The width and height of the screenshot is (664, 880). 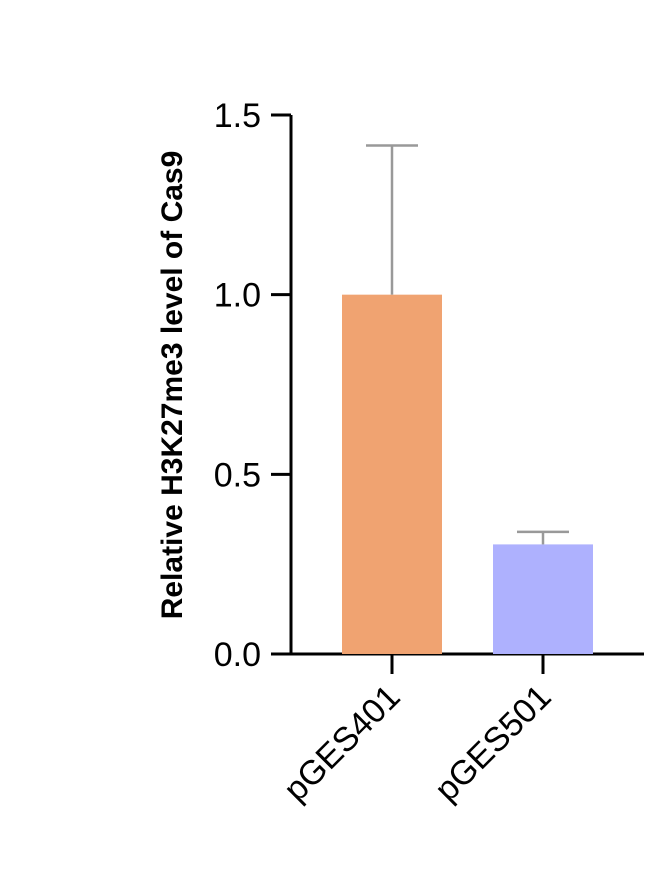 What do you see at coordinates (237, 296) in the screenshot?
I see `y-tick-label-1.0: 1.0` at bounding box center [237, 296].